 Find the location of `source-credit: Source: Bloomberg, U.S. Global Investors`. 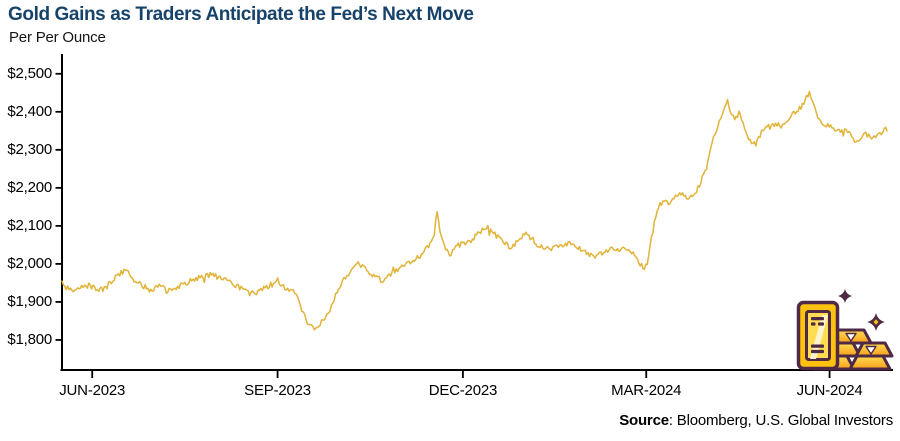

source-credit: Source: Bloomberg, U.S. Global Investors is located at coordinates (756, 420).